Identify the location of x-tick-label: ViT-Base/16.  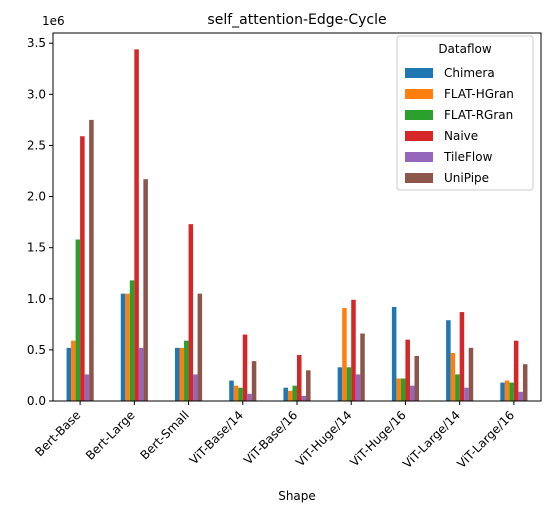
(270, 437).